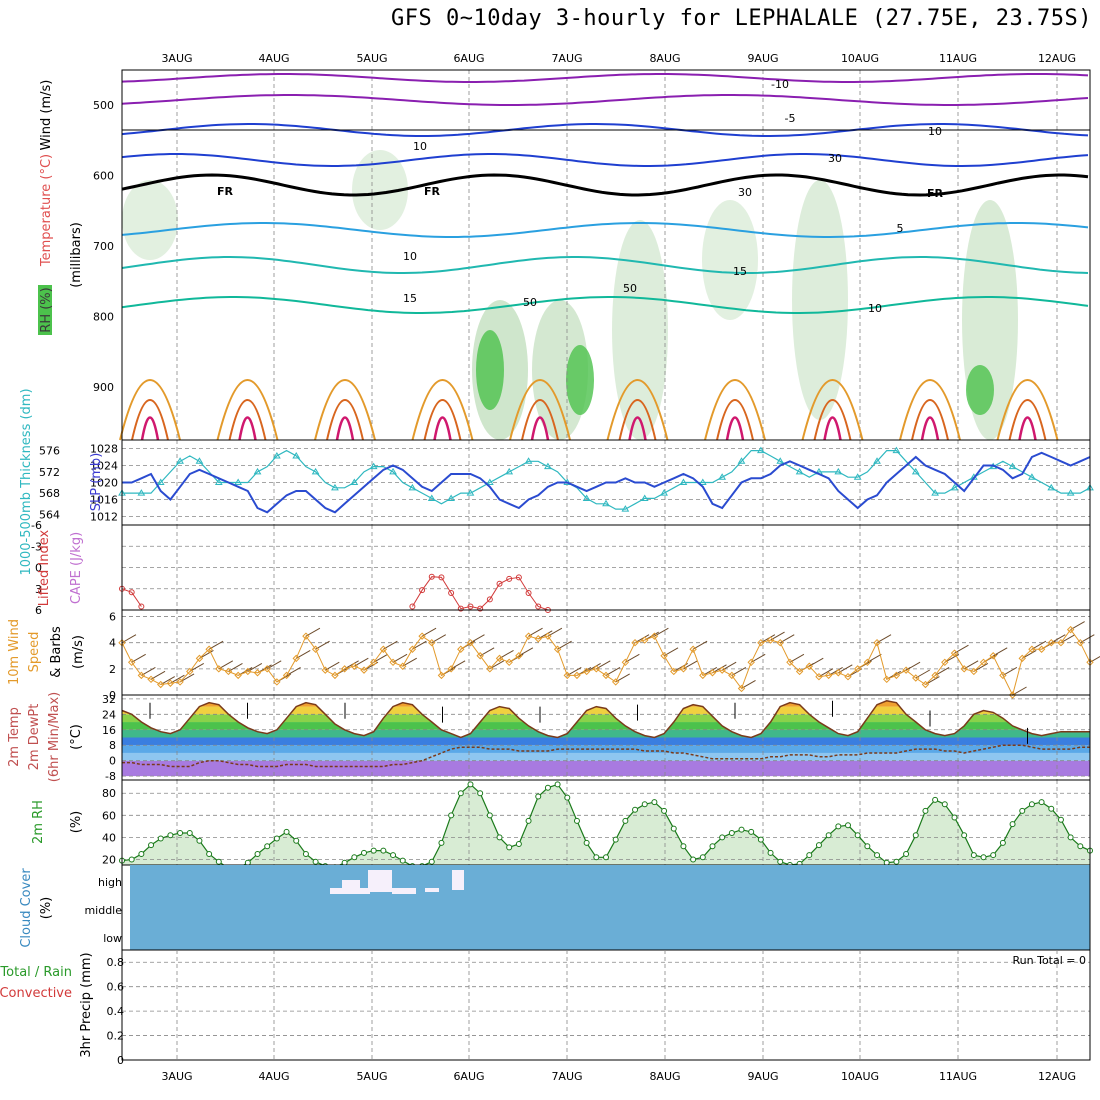 This screenshot has height=1100, width=1100. Describe the element at coordinates (860, 58) in the screenshot. I see `date-label-top-10AUG: 10AUG` at that location.